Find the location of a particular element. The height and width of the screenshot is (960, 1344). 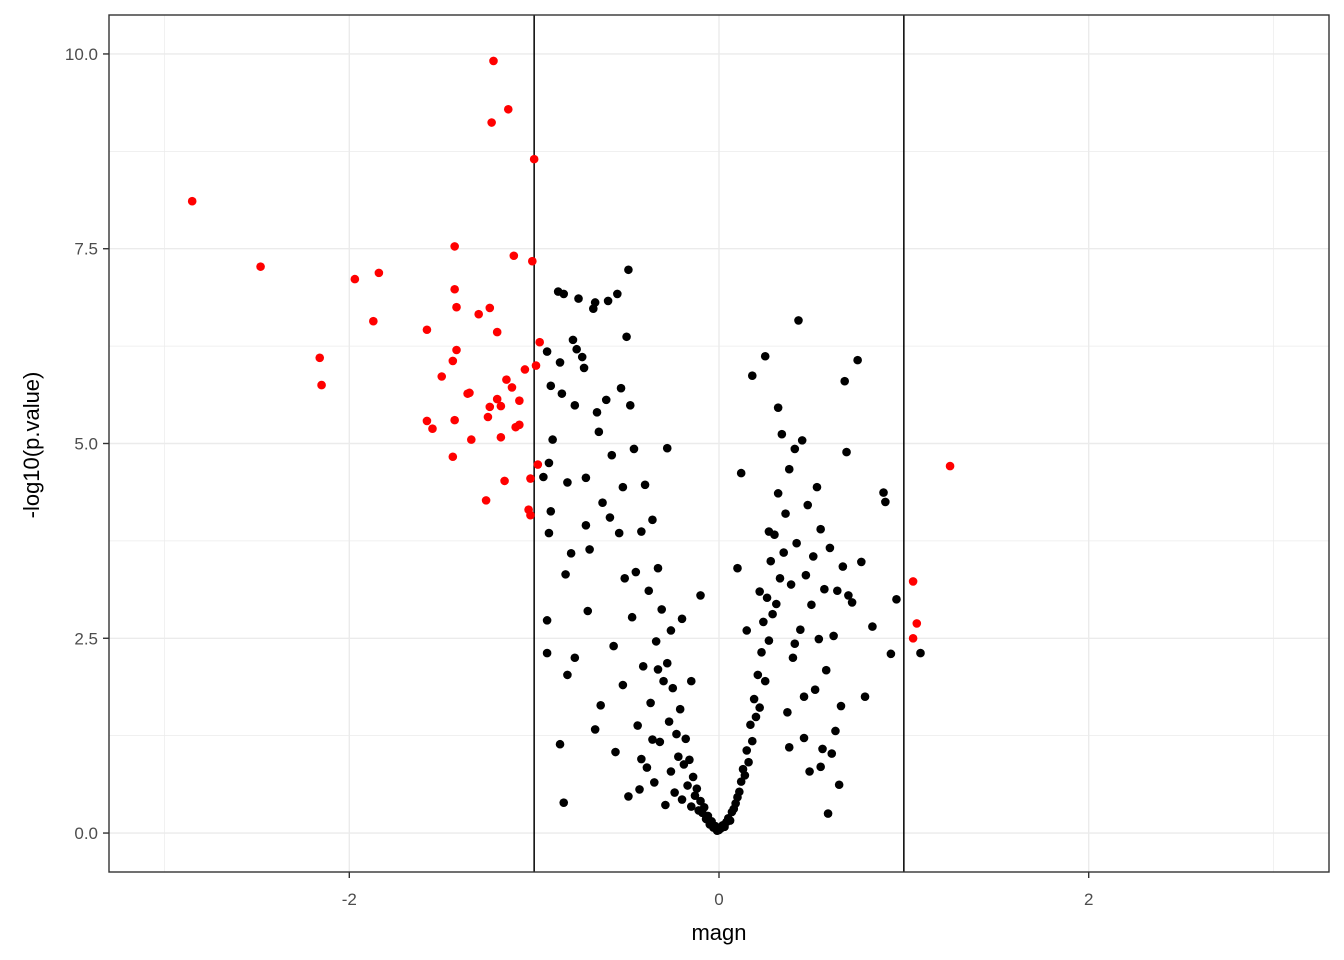

y-tick-label: 2.5 is located at coordinates (86, 638).